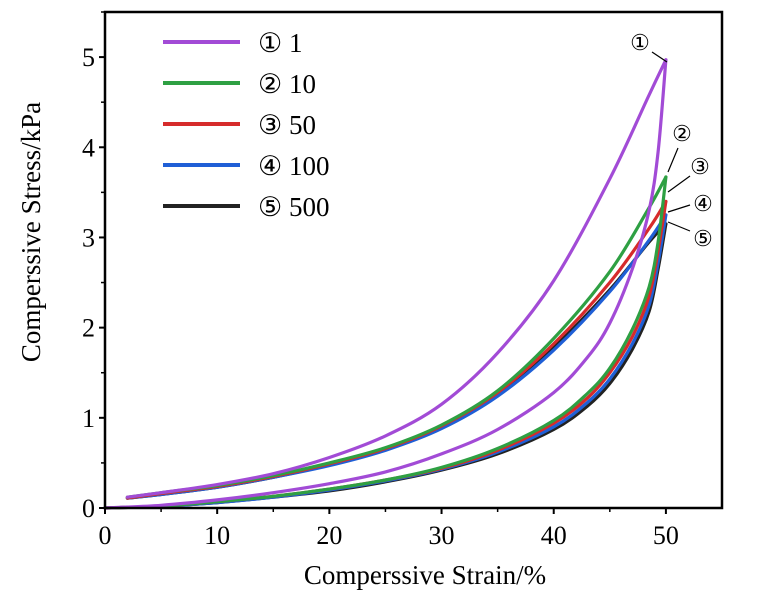  Describe the element at coordinates (31, 232) in the screenshot. I see `y-axis-title: Comperssive Stress/kPa` at that location.